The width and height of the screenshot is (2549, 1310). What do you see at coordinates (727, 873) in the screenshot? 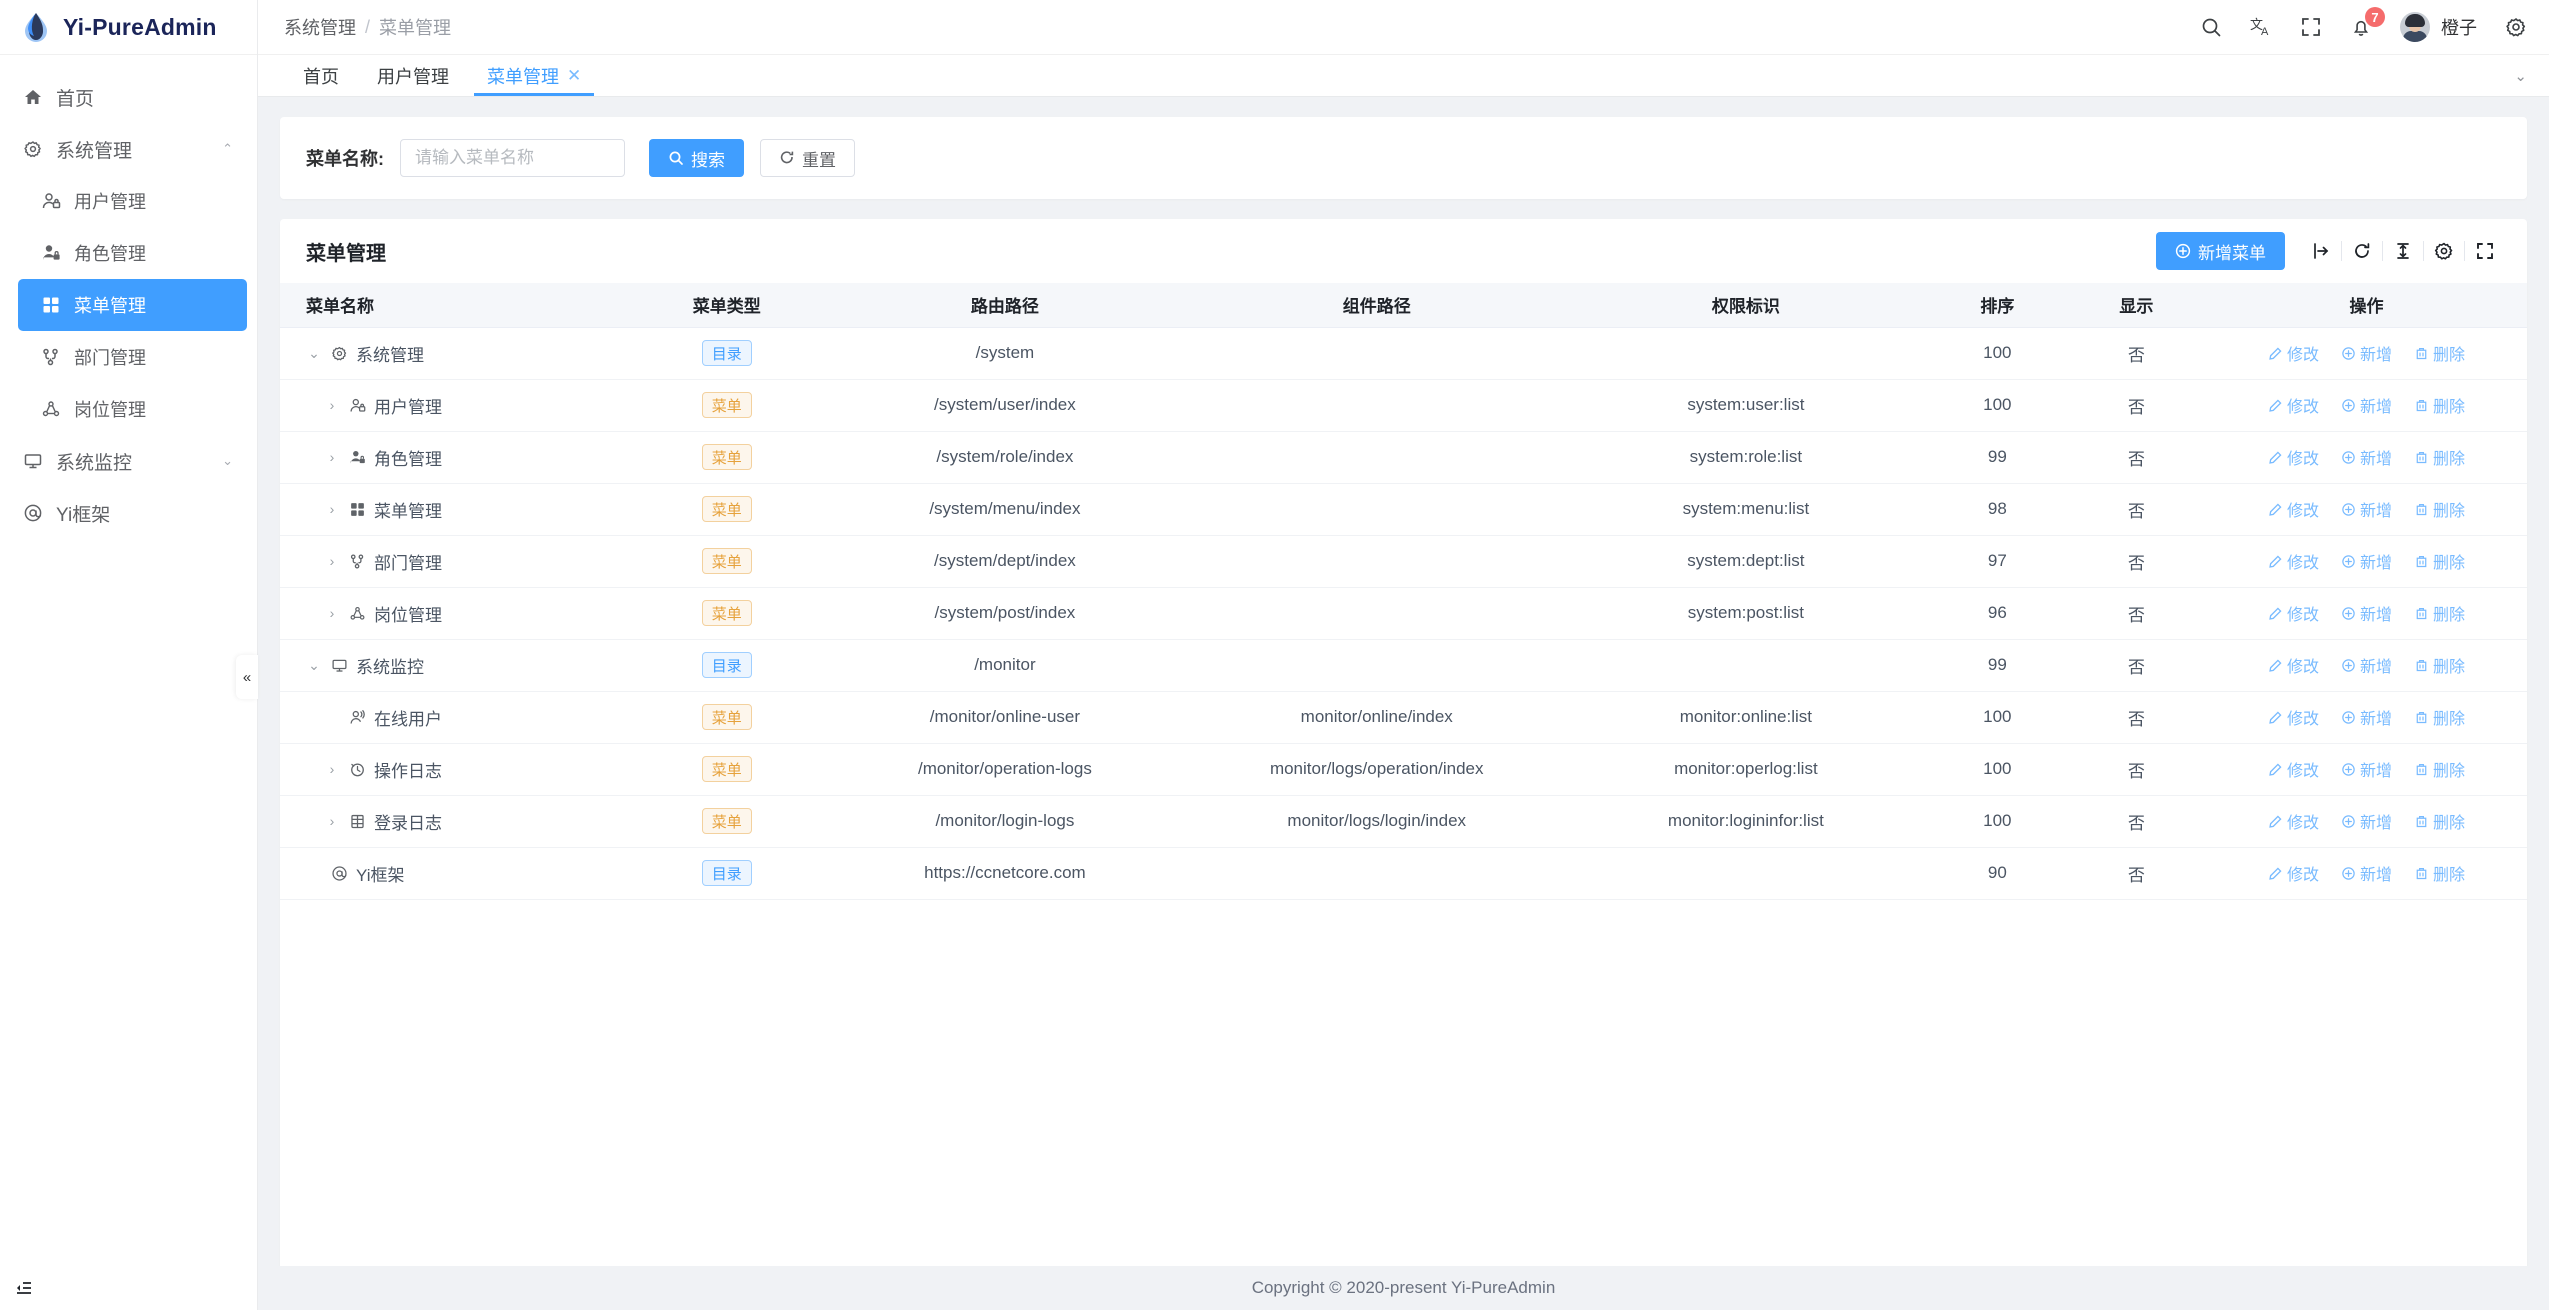
I see `cell-menu-type: 目录` at bounding box center [727, 873].